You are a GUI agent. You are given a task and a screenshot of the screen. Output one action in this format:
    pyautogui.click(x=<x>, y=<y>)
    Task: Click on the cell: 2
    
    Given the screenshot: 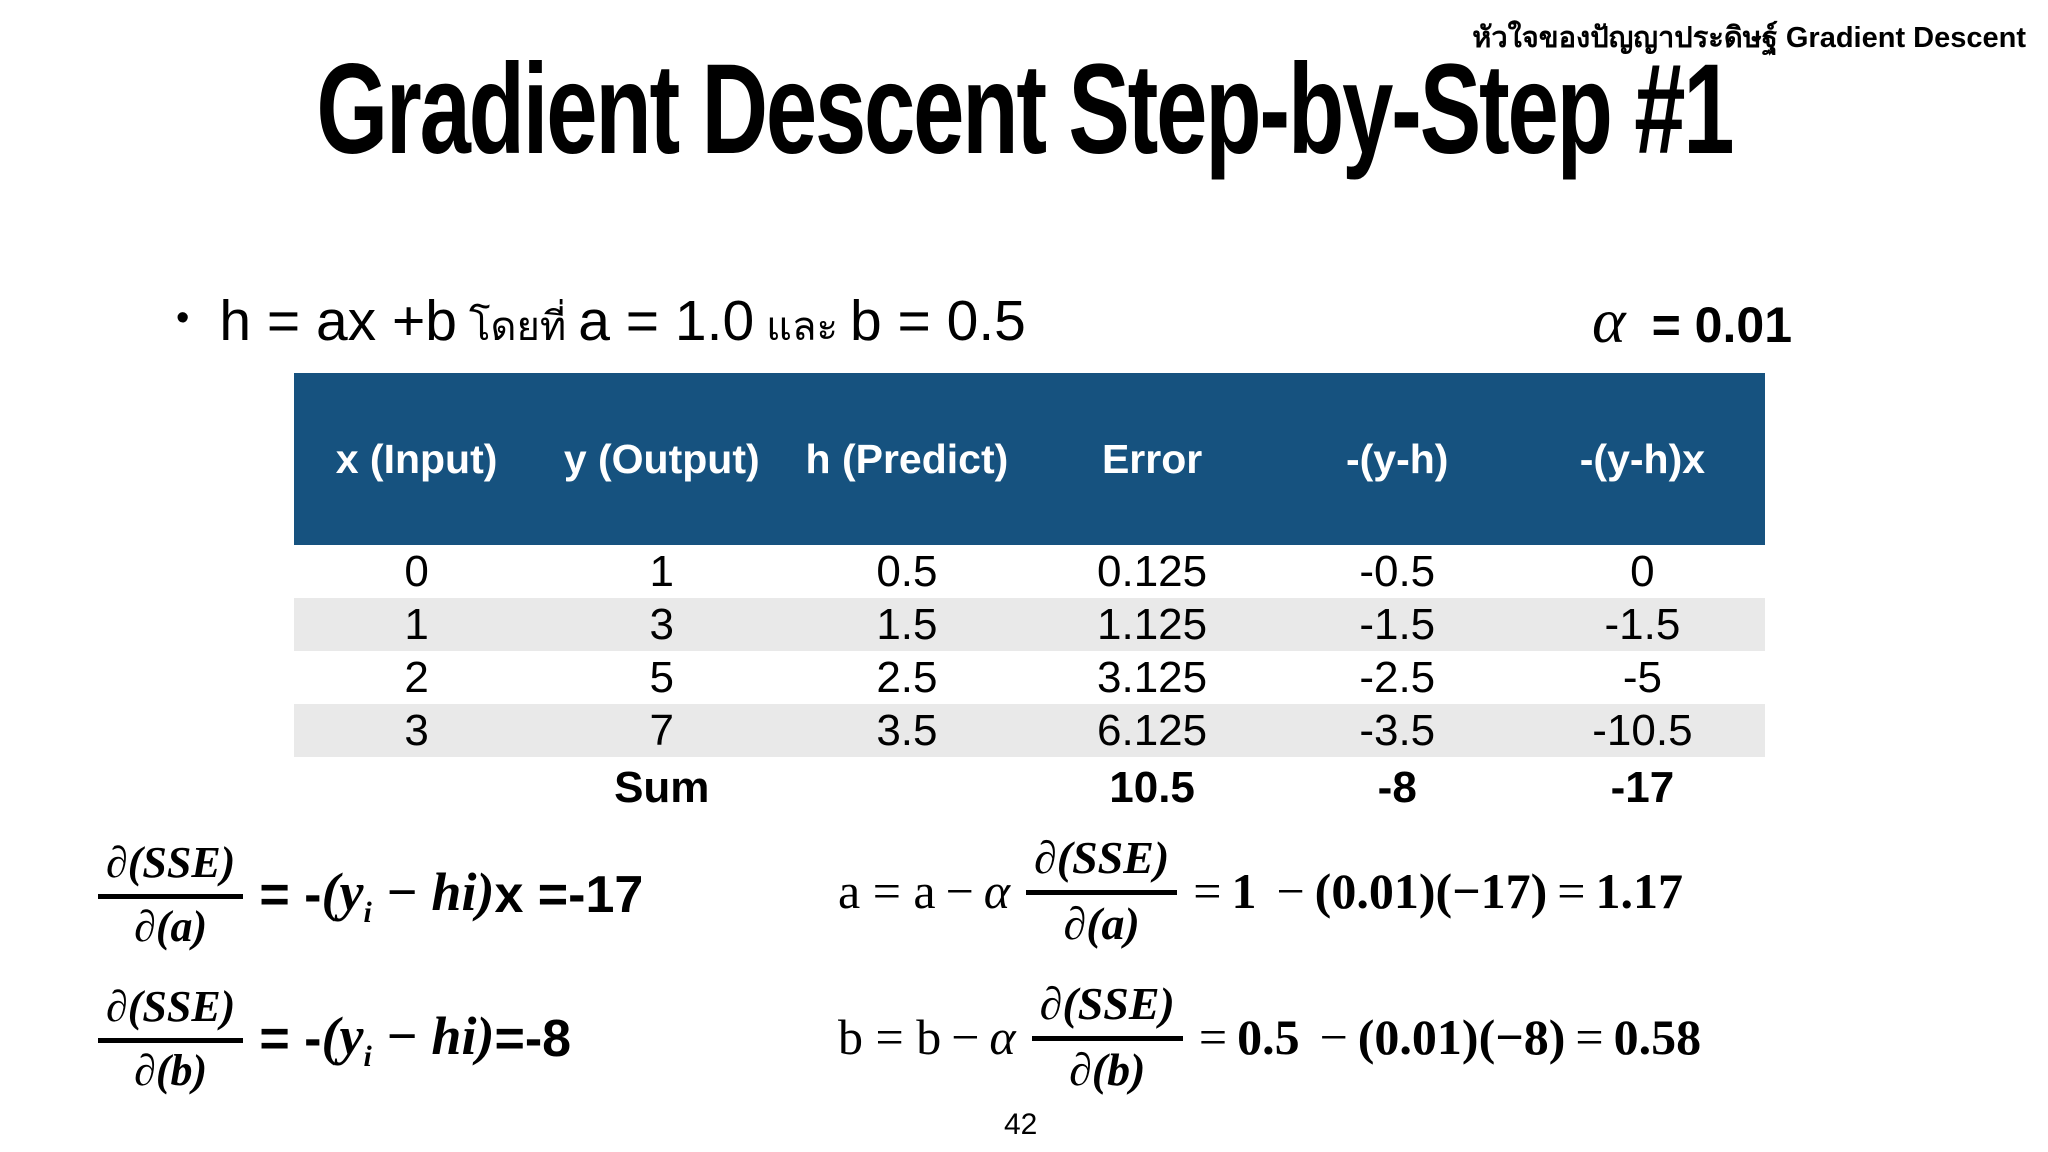 What is the action you would take?
    pyautogui.click(x=416, y=677)
    